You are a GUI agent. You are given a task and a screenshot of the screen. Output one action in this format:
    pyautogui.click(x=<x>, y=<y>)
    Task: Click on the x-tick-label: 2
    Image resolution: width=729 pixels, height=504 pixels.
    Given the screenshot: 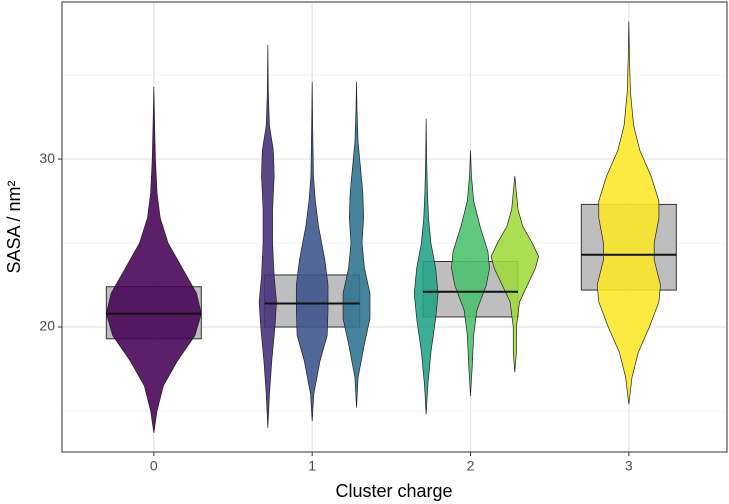 What is the action you would take?
    pyautogui.click(x=471, y=466)
    